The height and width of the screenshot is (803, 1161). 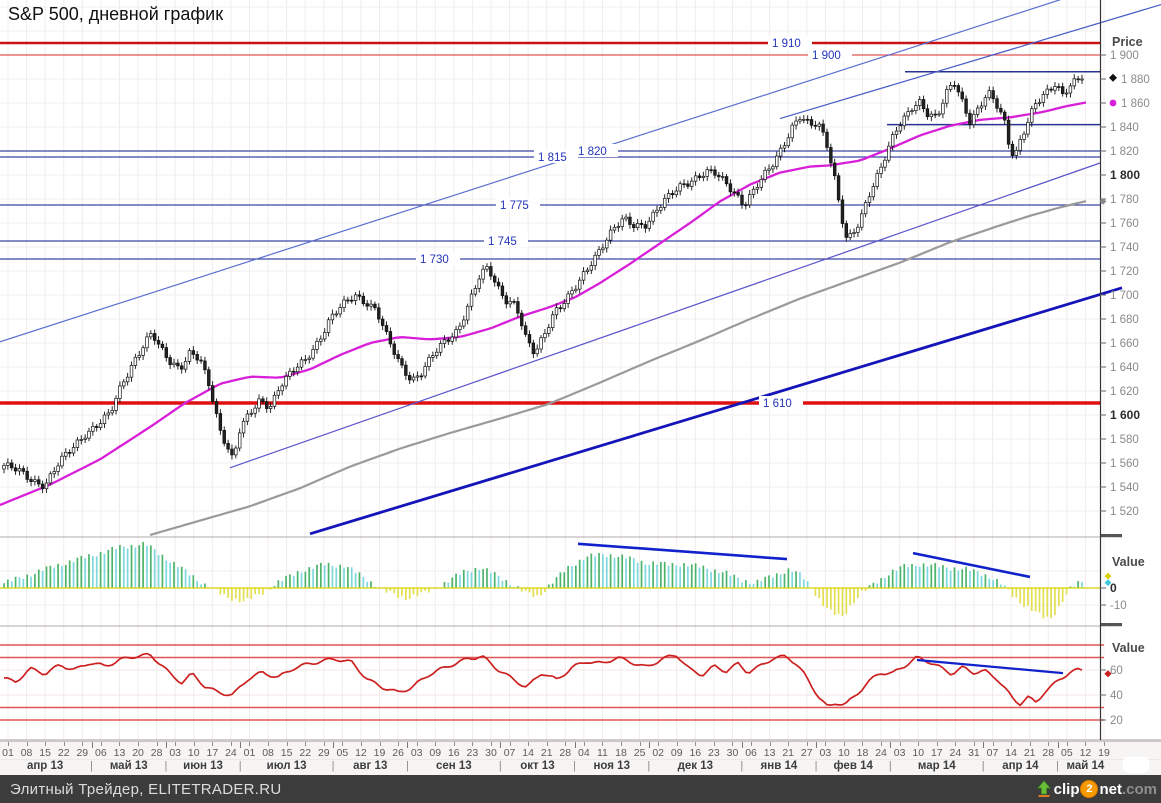 What do you see at coordinates (1085, 766) in the screenshot?
I see `x-axis-month-label: май 14` at bounding box center [1085, 766].